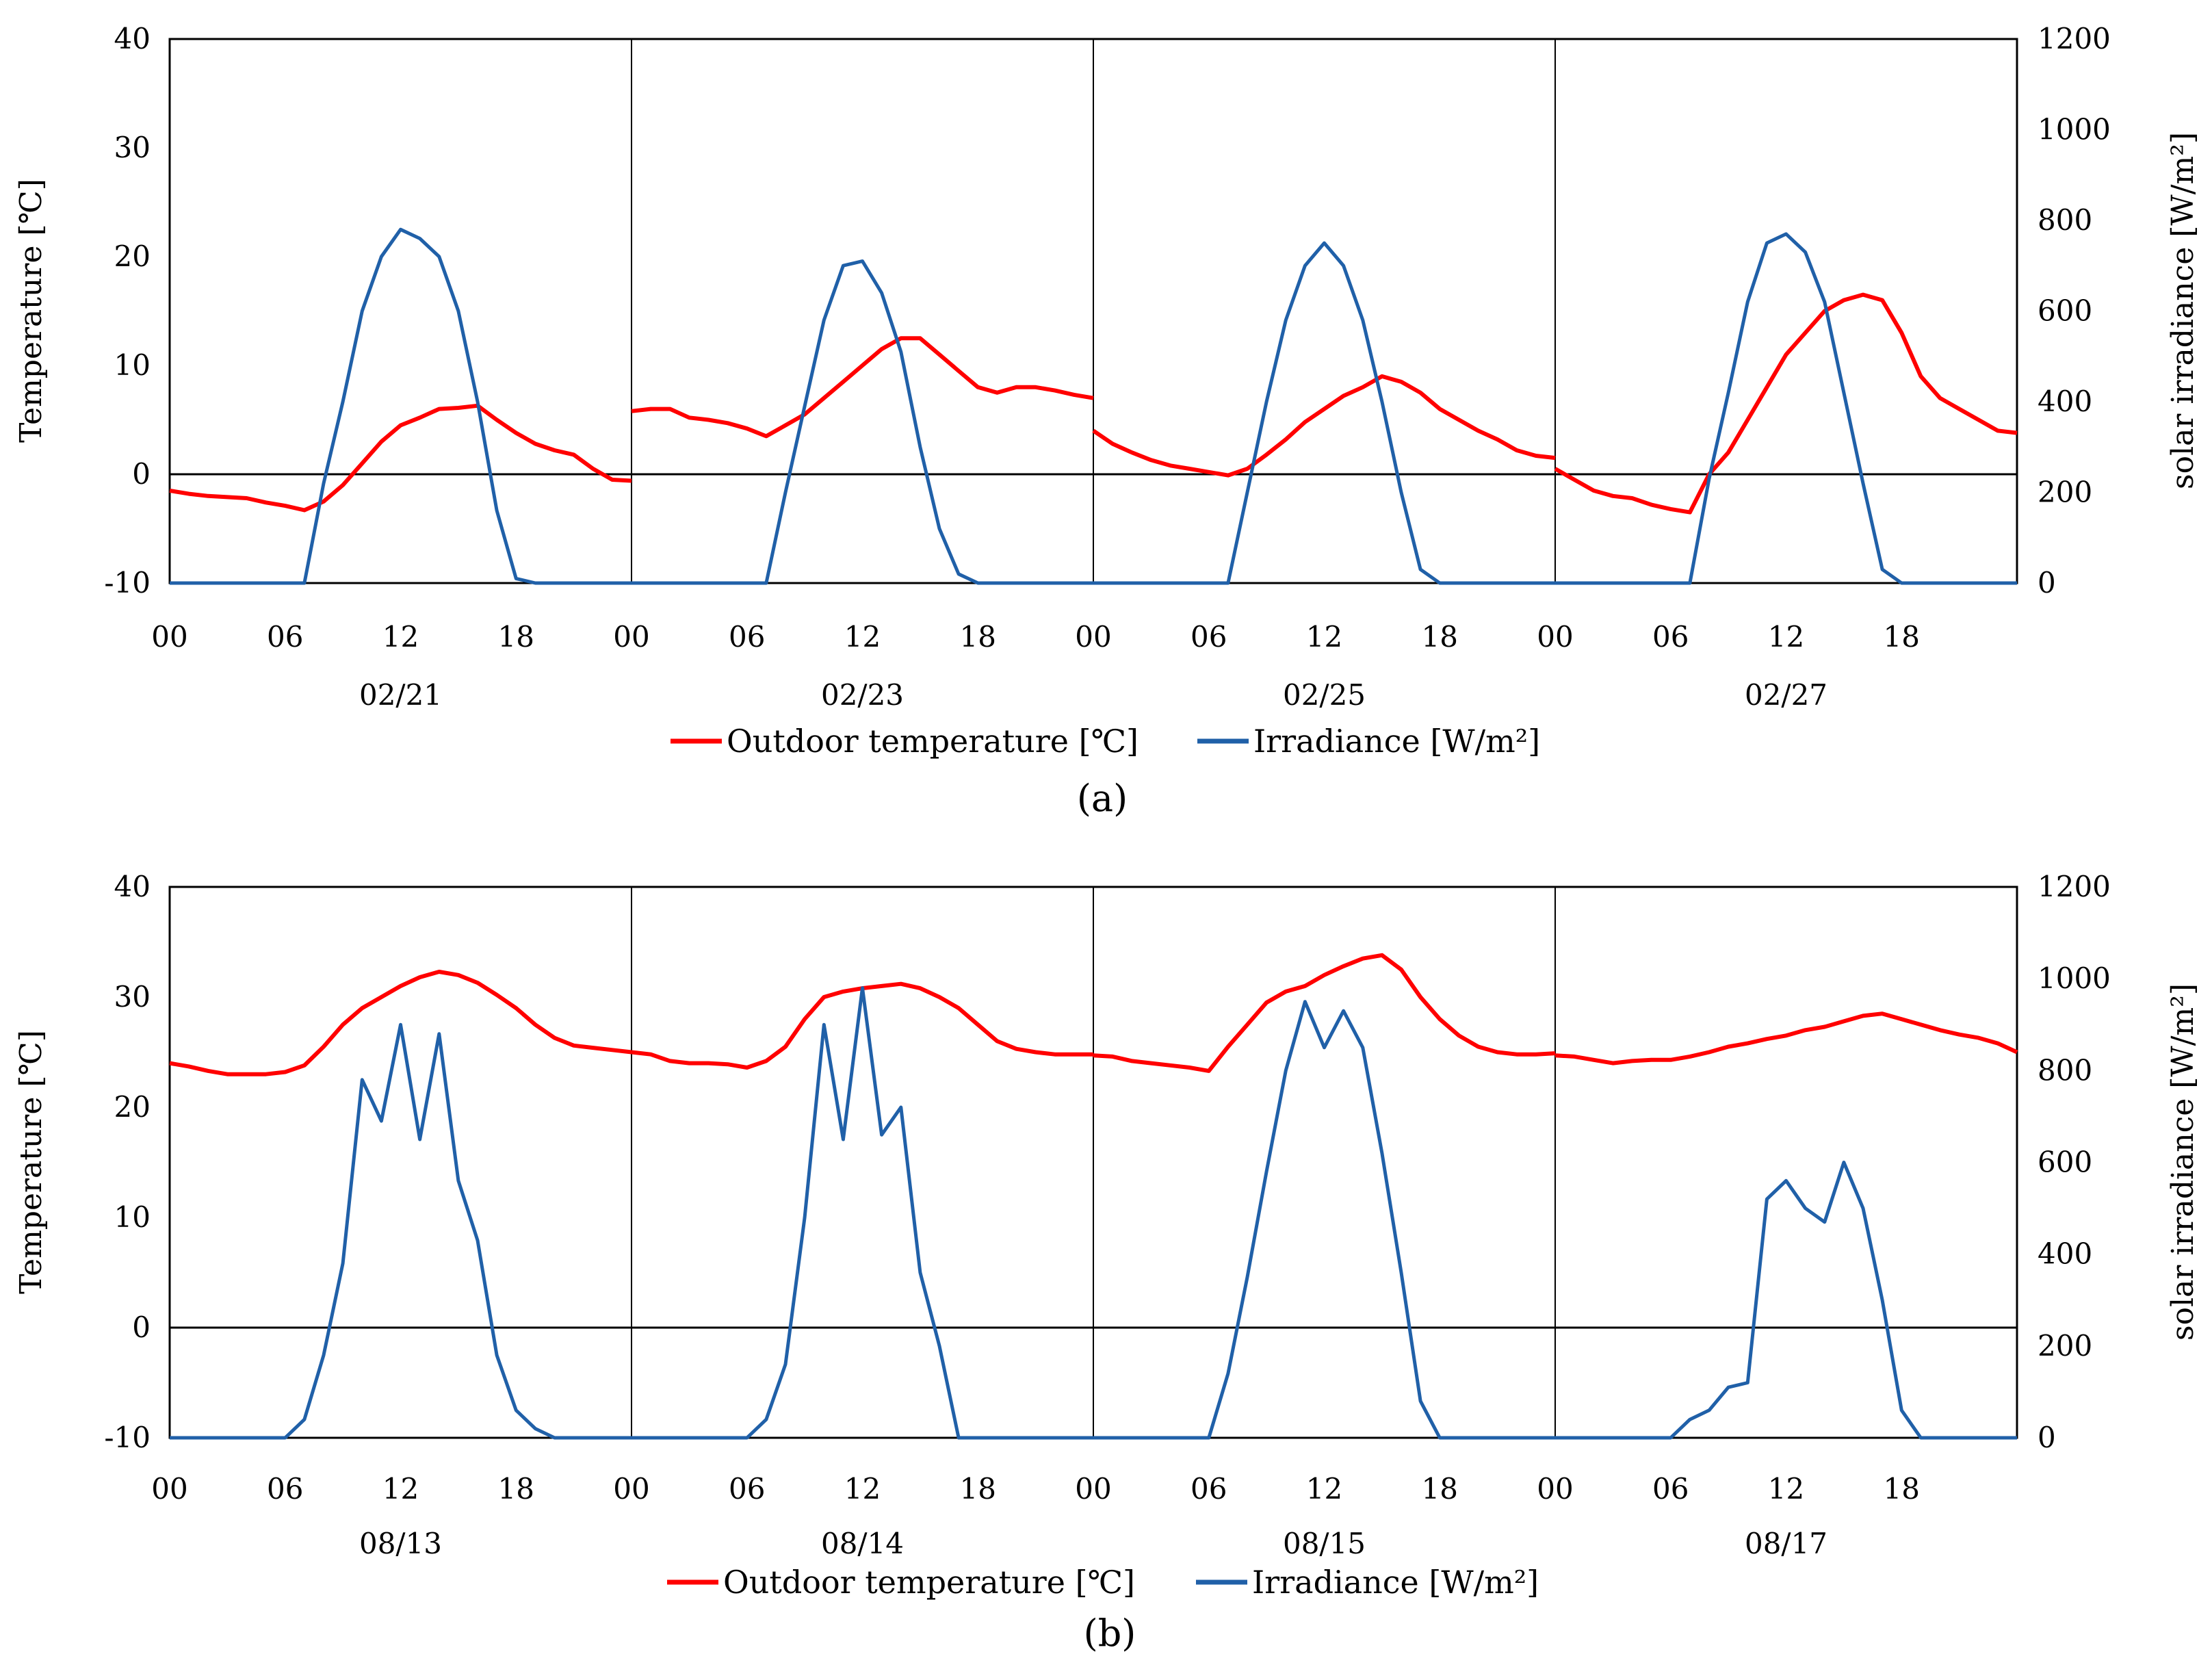 The width and height of the screenshot is (2212, 1678). I want to click on y-axis-label-left-a: Temperature [℃], so click(31, 311).